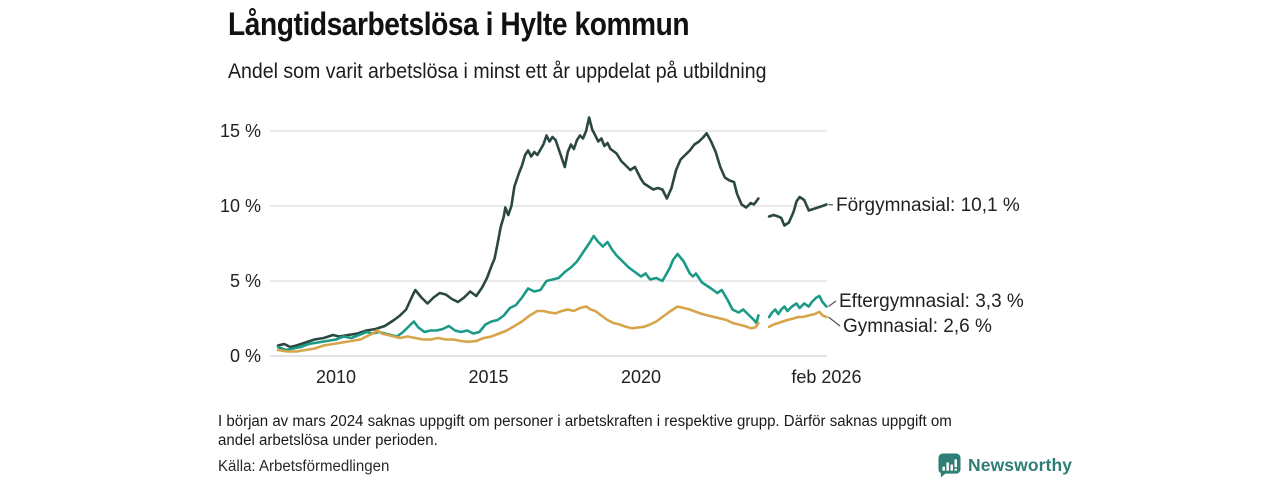 This screenshot has height=480, width=1280. Describe the element at coordinates (832, 303) in the screenshot. I see `label-connector-eftergymnasial` at that location.